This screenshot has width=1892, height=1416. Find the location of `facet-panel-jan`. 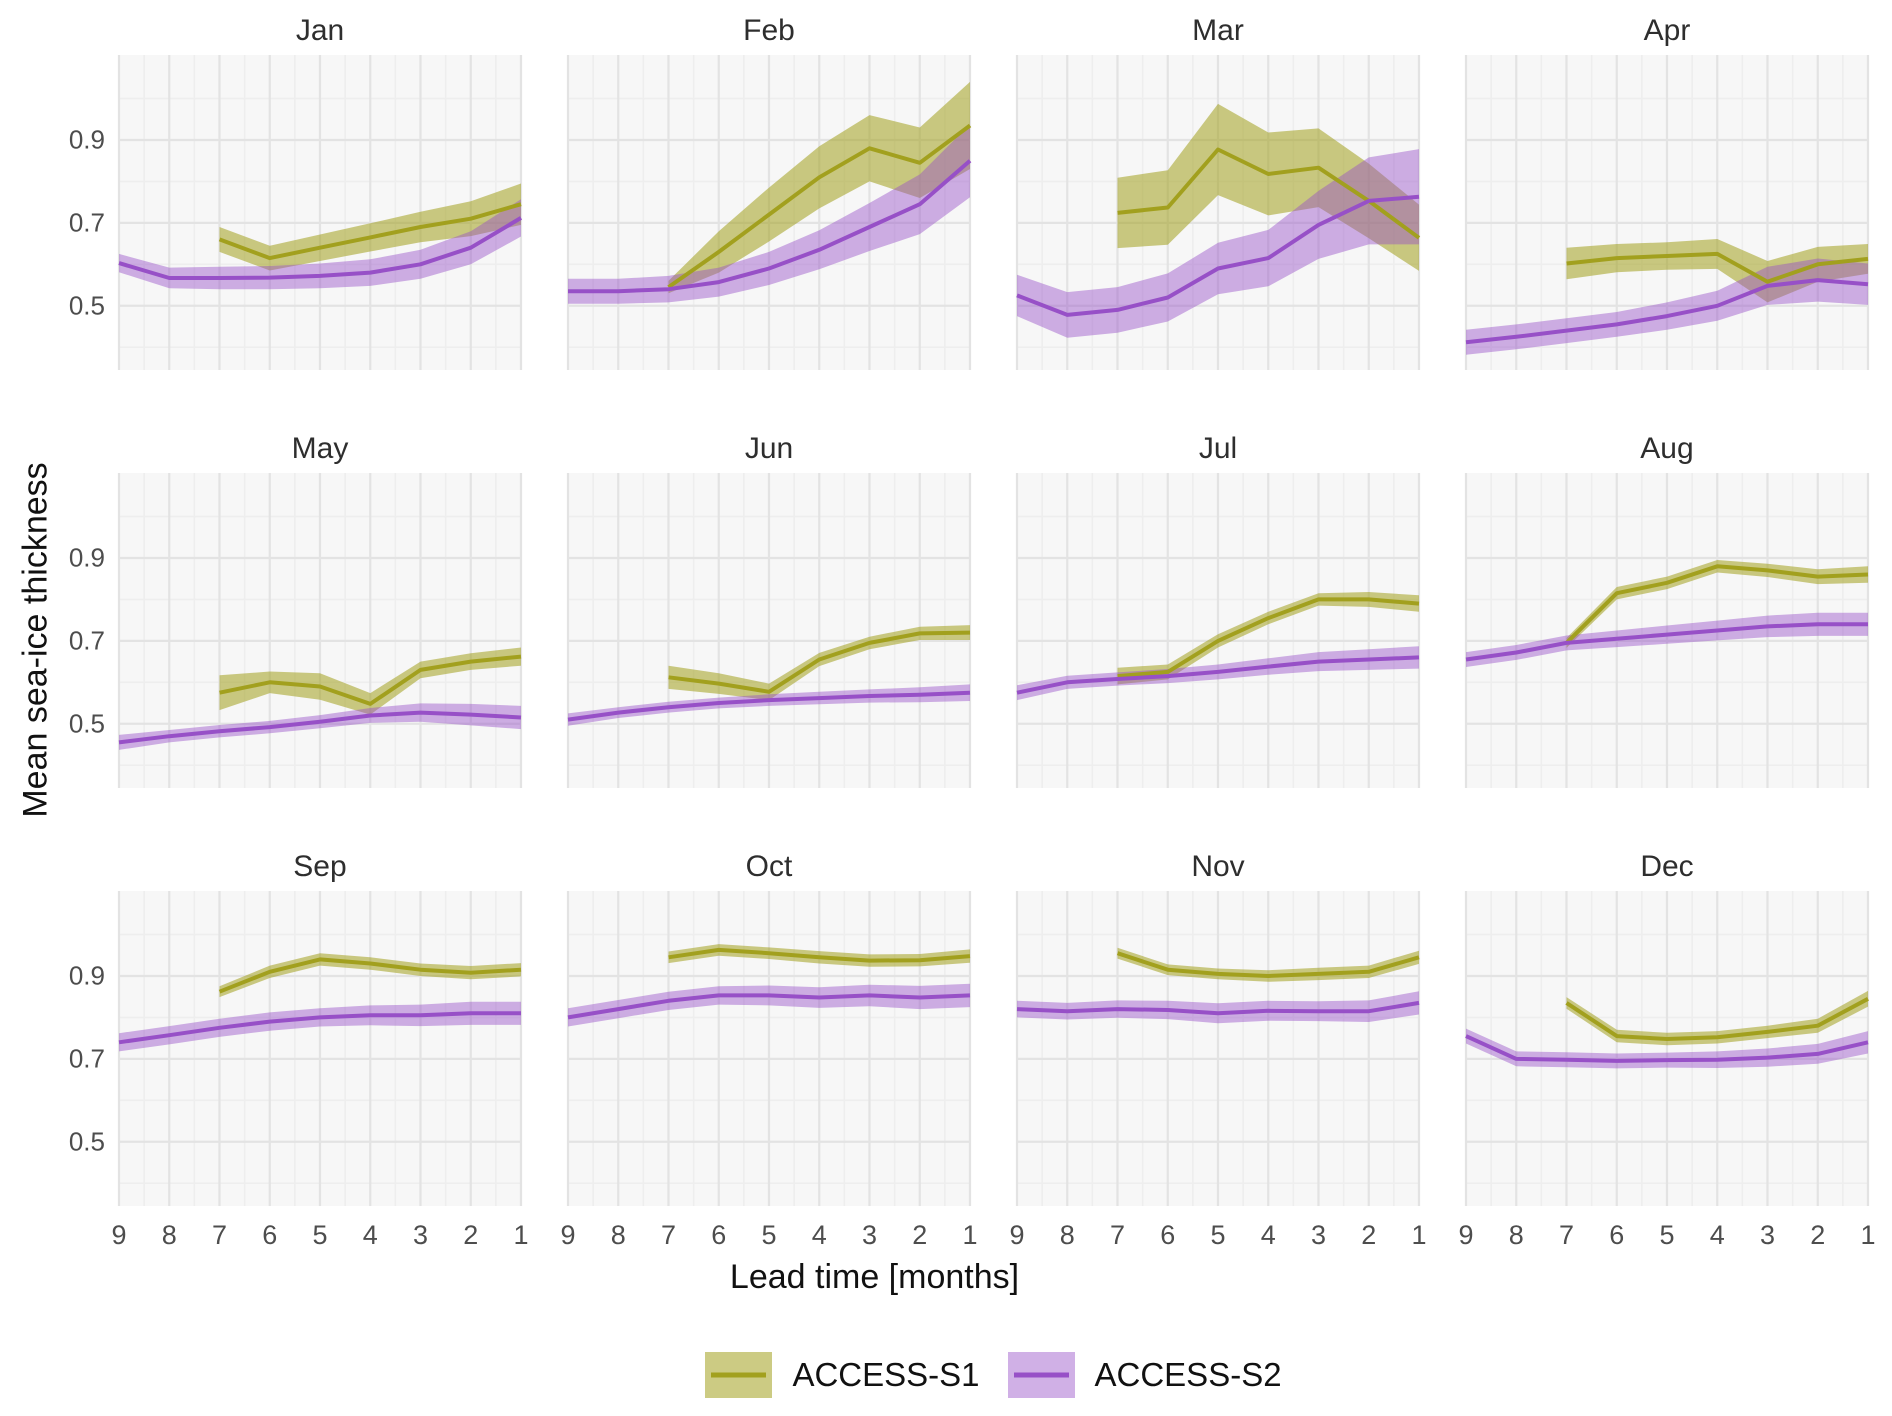

facet-panel-jan is located at coordinates (320, 212).